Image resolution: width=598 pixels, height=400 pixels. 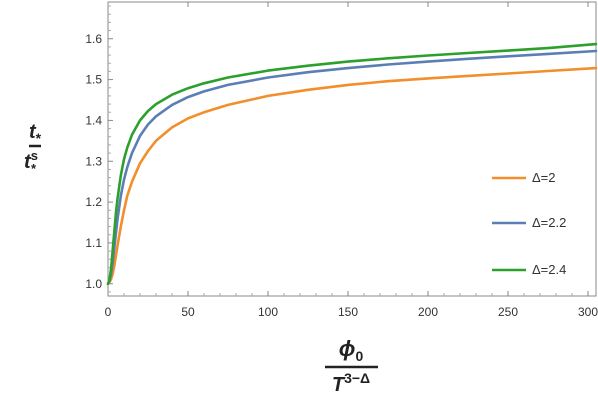 What do you see at coordinates (351, 366) in the screenshot?
I see `x-axis-label: ϕ0 T3−Δ` at bounding box center [351, 366].